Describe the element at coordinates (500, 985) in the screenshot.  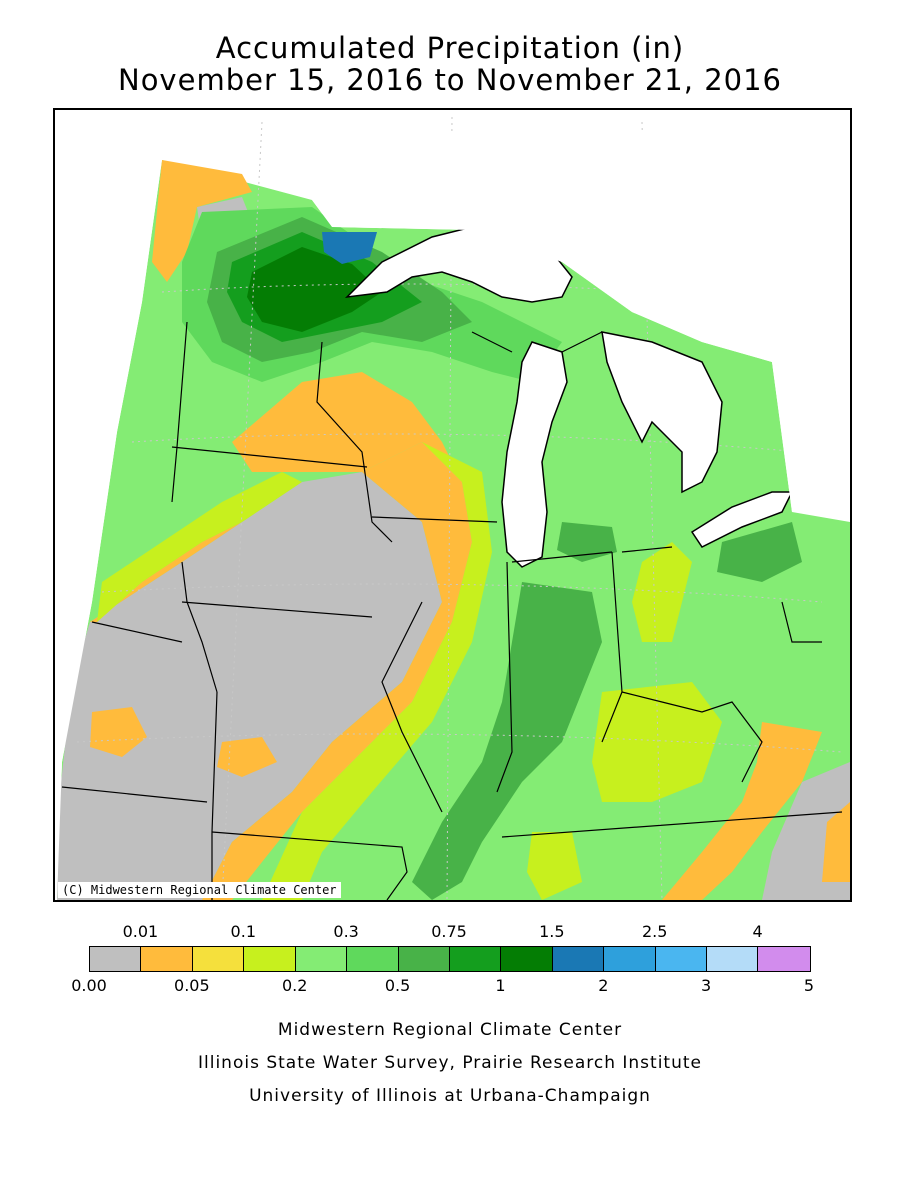
I see `legend-bottom-label: 1` at that location.